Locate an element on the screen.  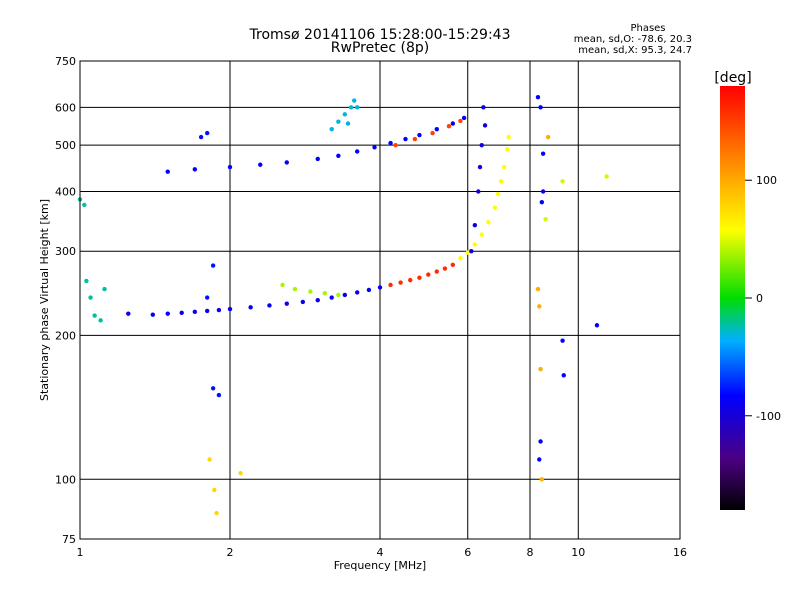
colorbar-tick-label: 0 is located at coordinates (759, 298).